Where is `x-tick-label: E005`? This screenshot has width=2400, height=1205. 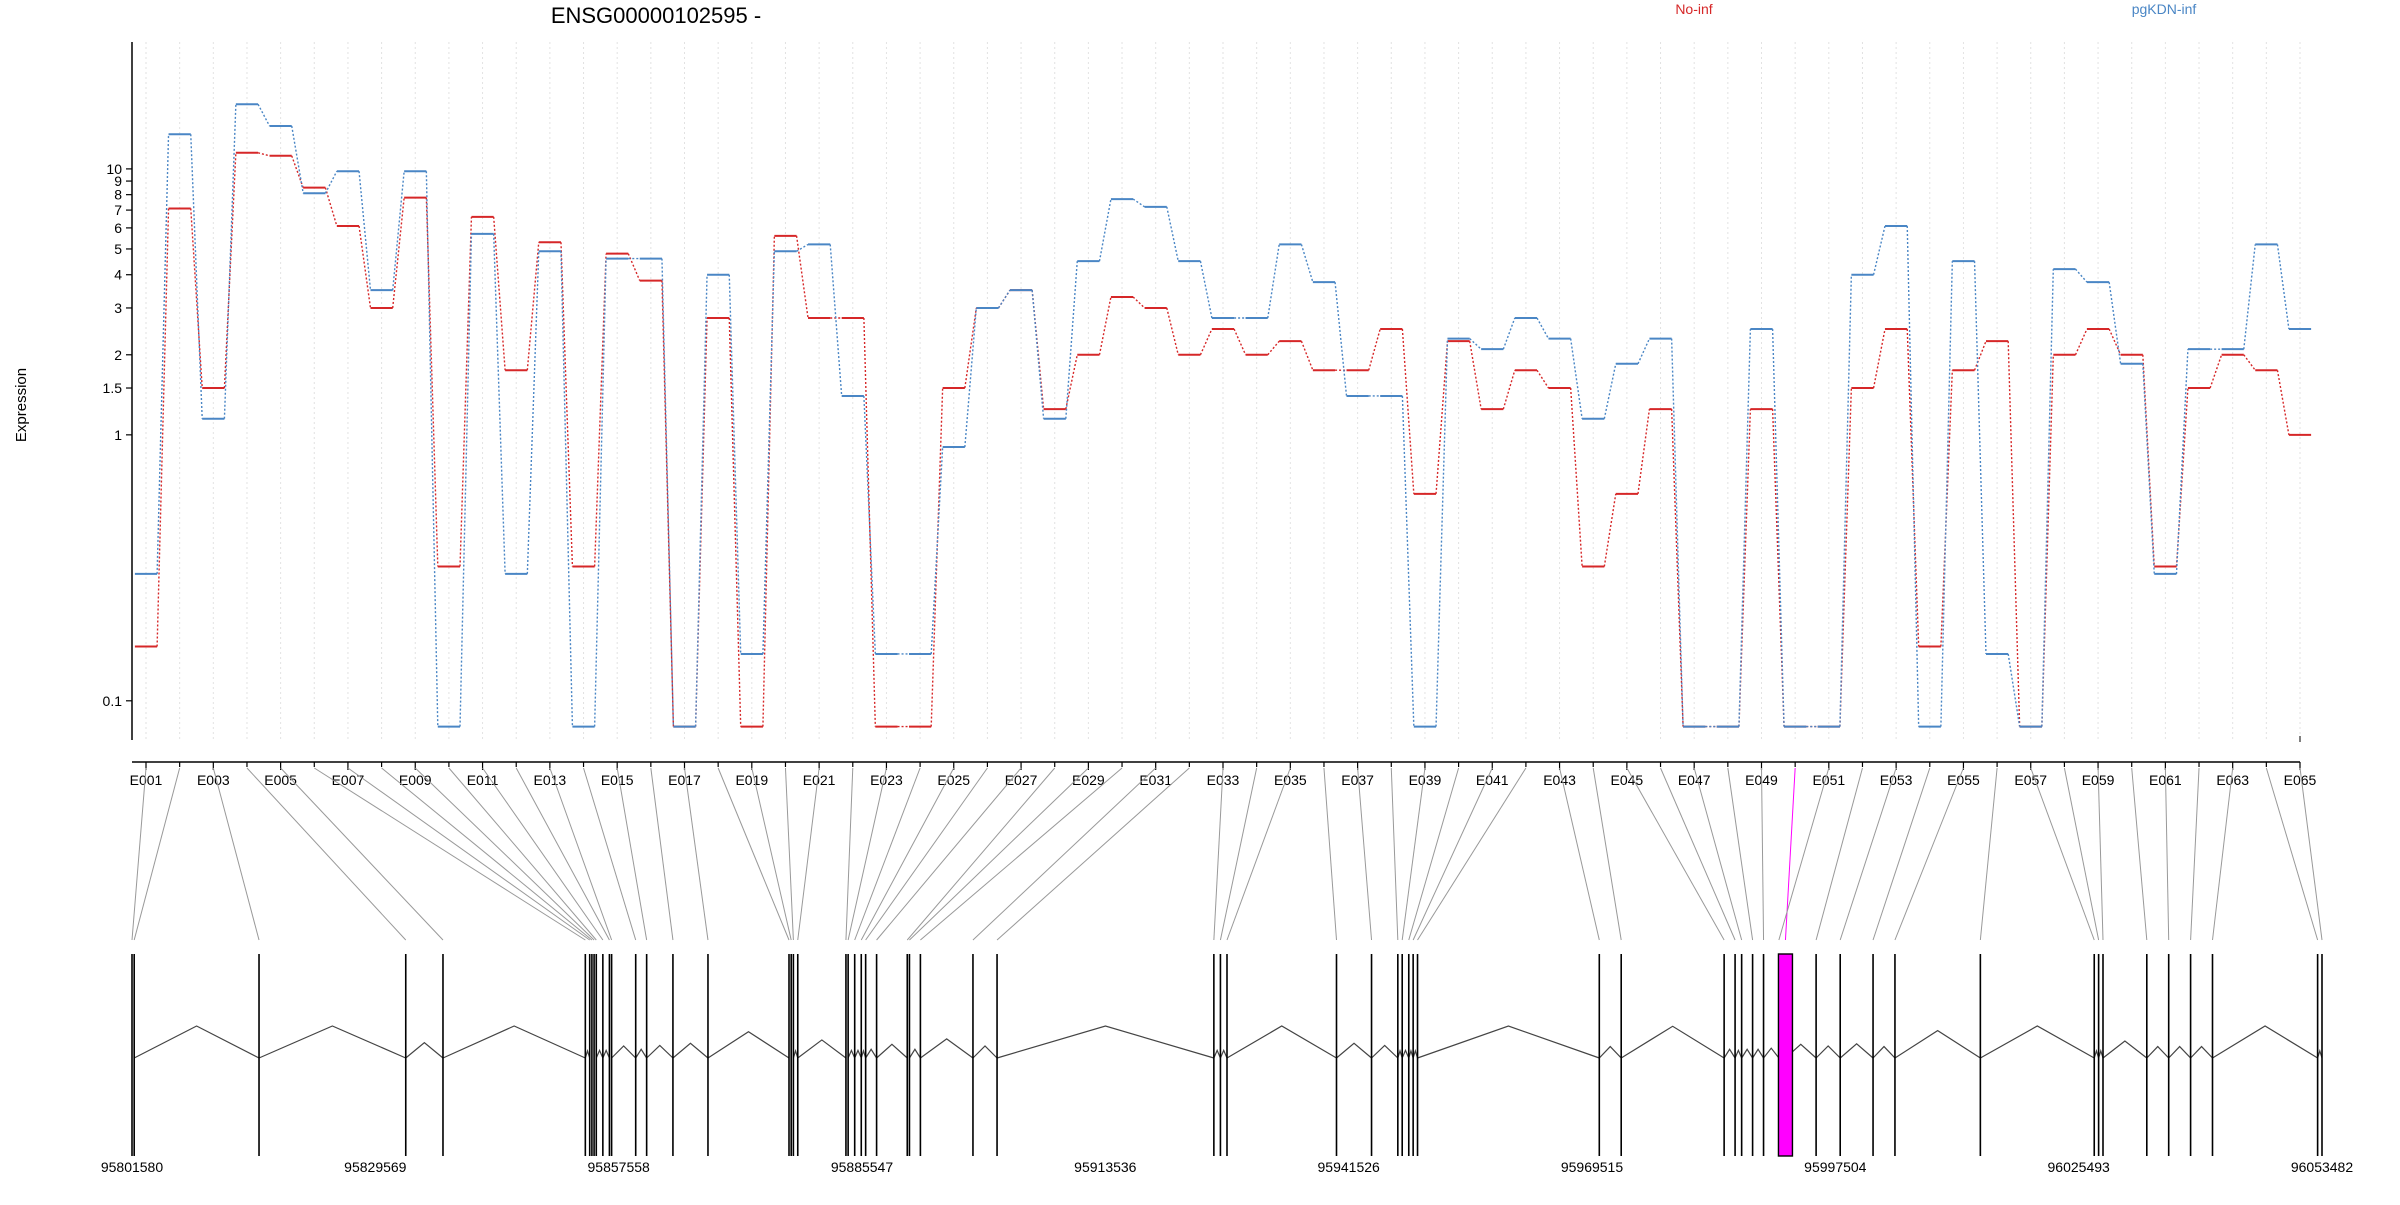 x-tick-label: E005 is located at coordinates (280, 780).